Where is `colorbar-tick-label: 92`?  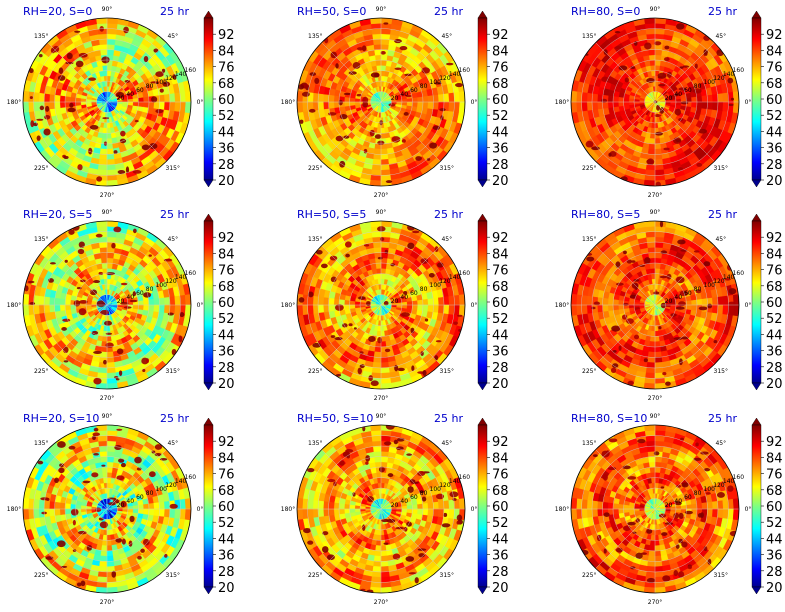
colorbar-tick-label: 92 is located at coordinates (226, 238).